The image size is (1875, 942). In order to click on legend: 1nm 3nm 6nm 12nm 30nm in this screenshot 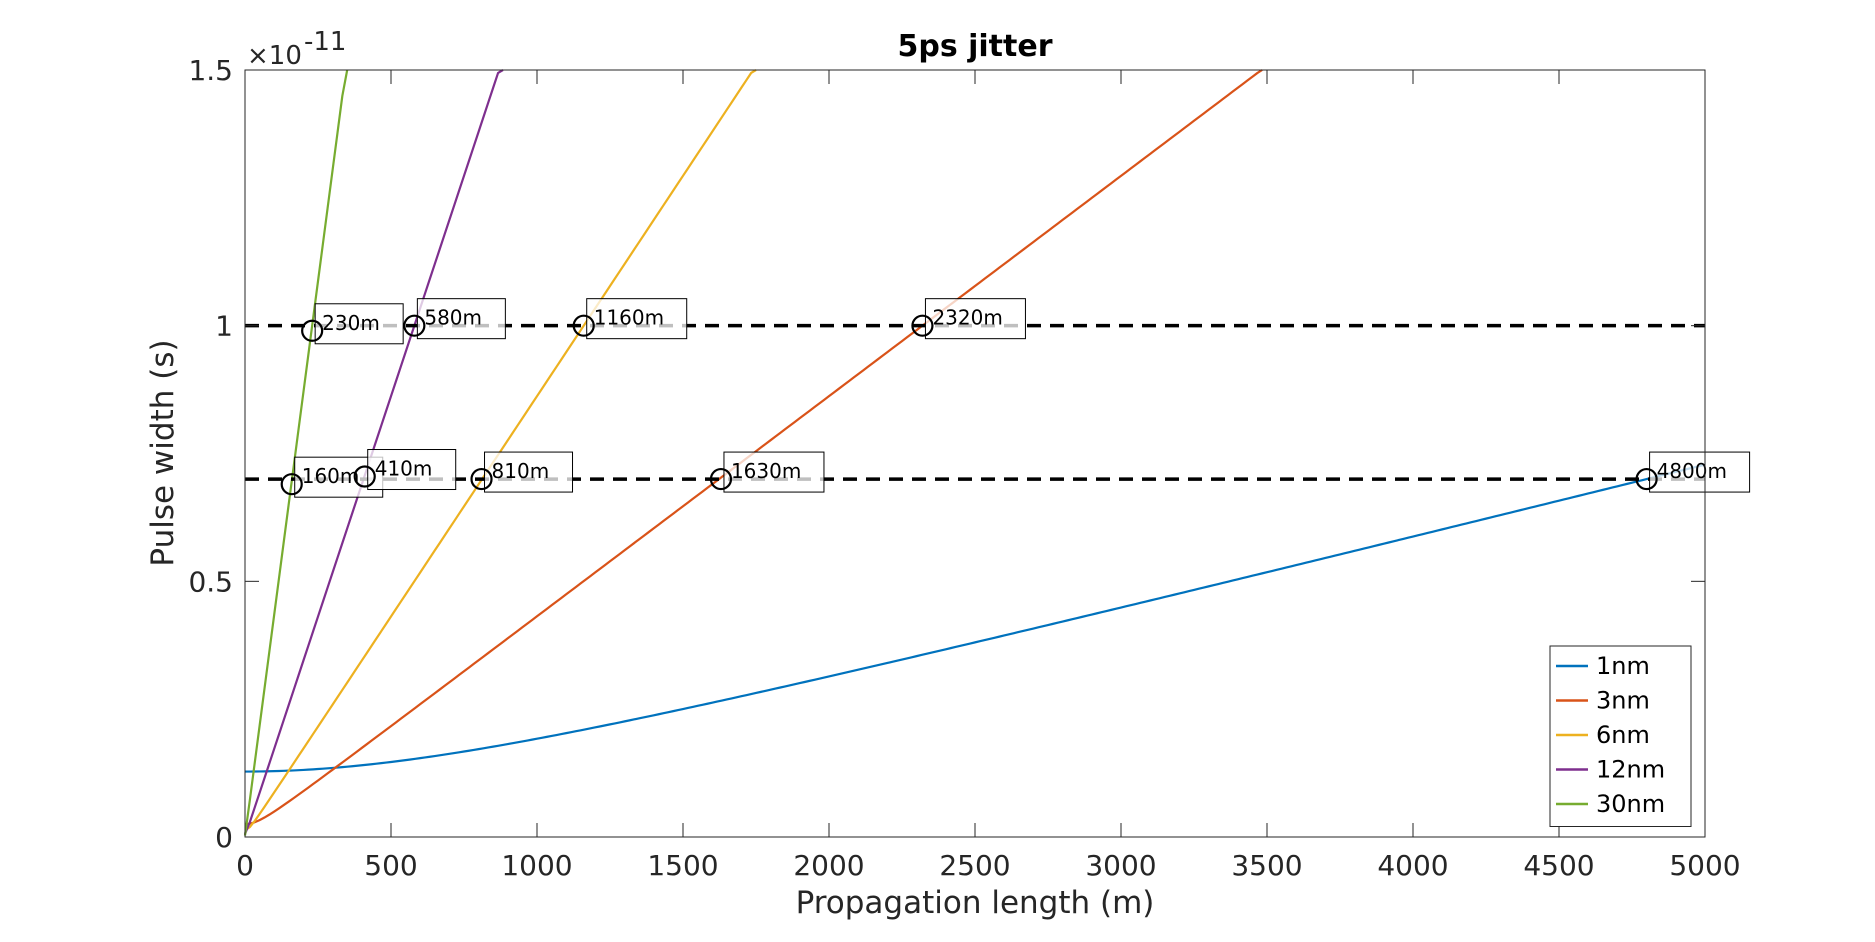, I will do `click(1620, 736)`.